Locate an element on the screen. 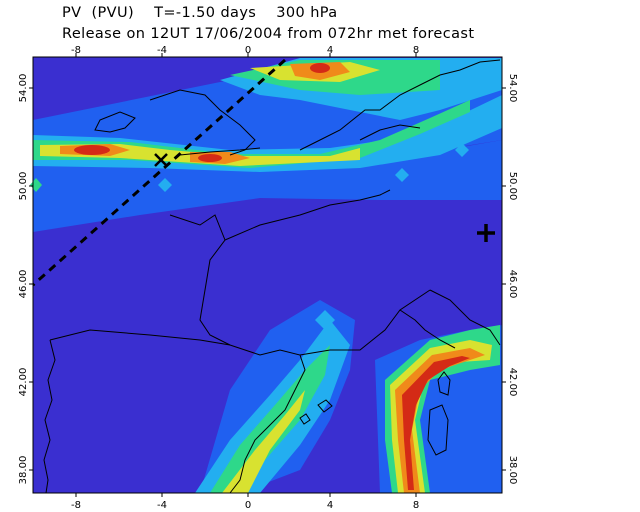 The width and height of the screenshot is (640, 512). lon-tick-top: 8 is located at coordinates (416, 50).